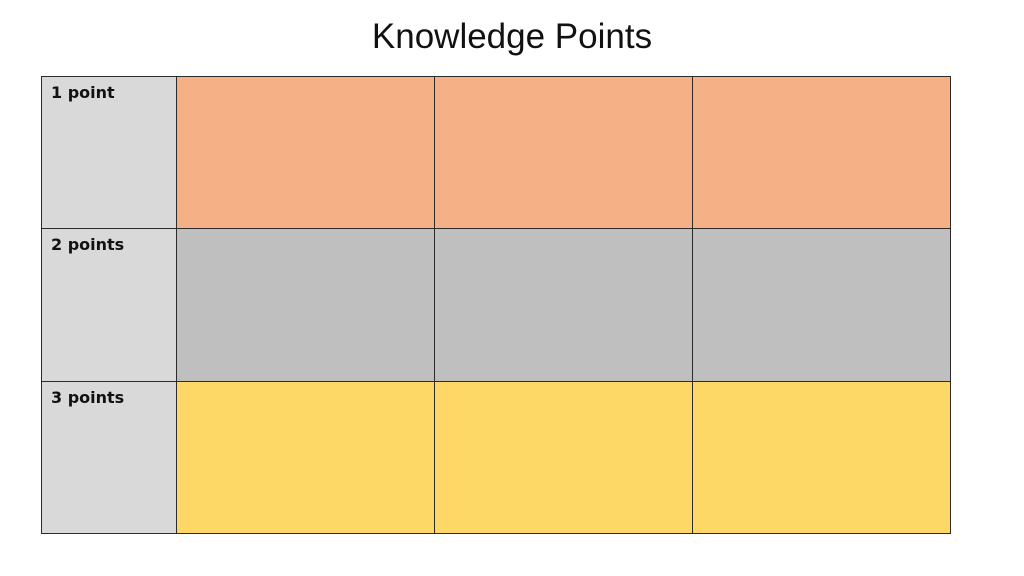 The height and width of the screenshot is (576, 1024). Describe the element at coordinates (88, 245) in the screenshot. I see `row-label: 2 points` at that location.